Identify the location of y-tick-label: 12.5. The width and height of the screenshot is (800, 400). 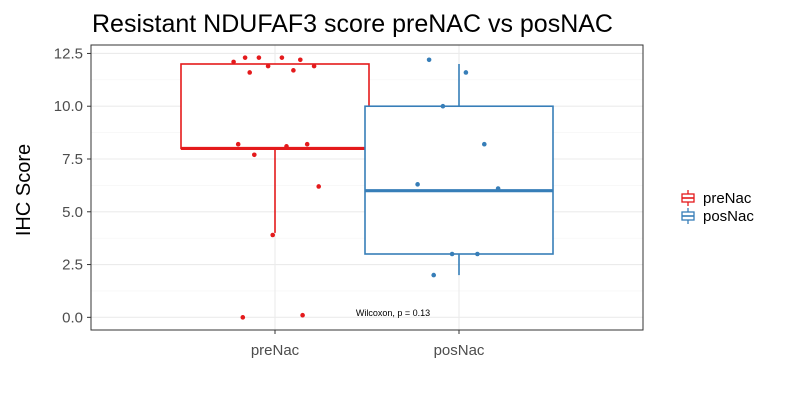
(68, 53).